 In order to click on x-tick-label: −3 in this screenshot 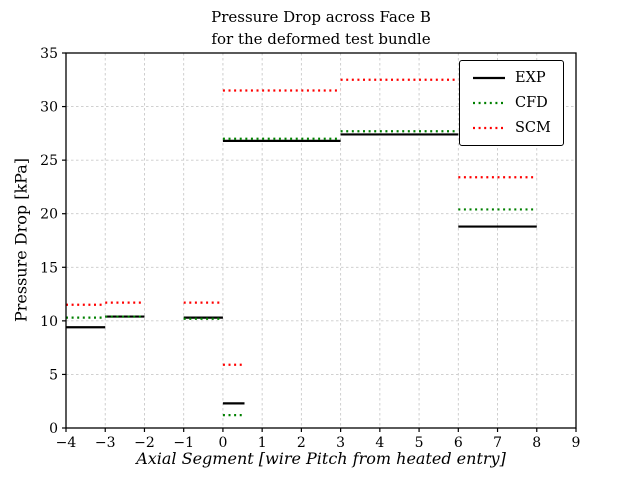, I will do `click(105, 443)`.